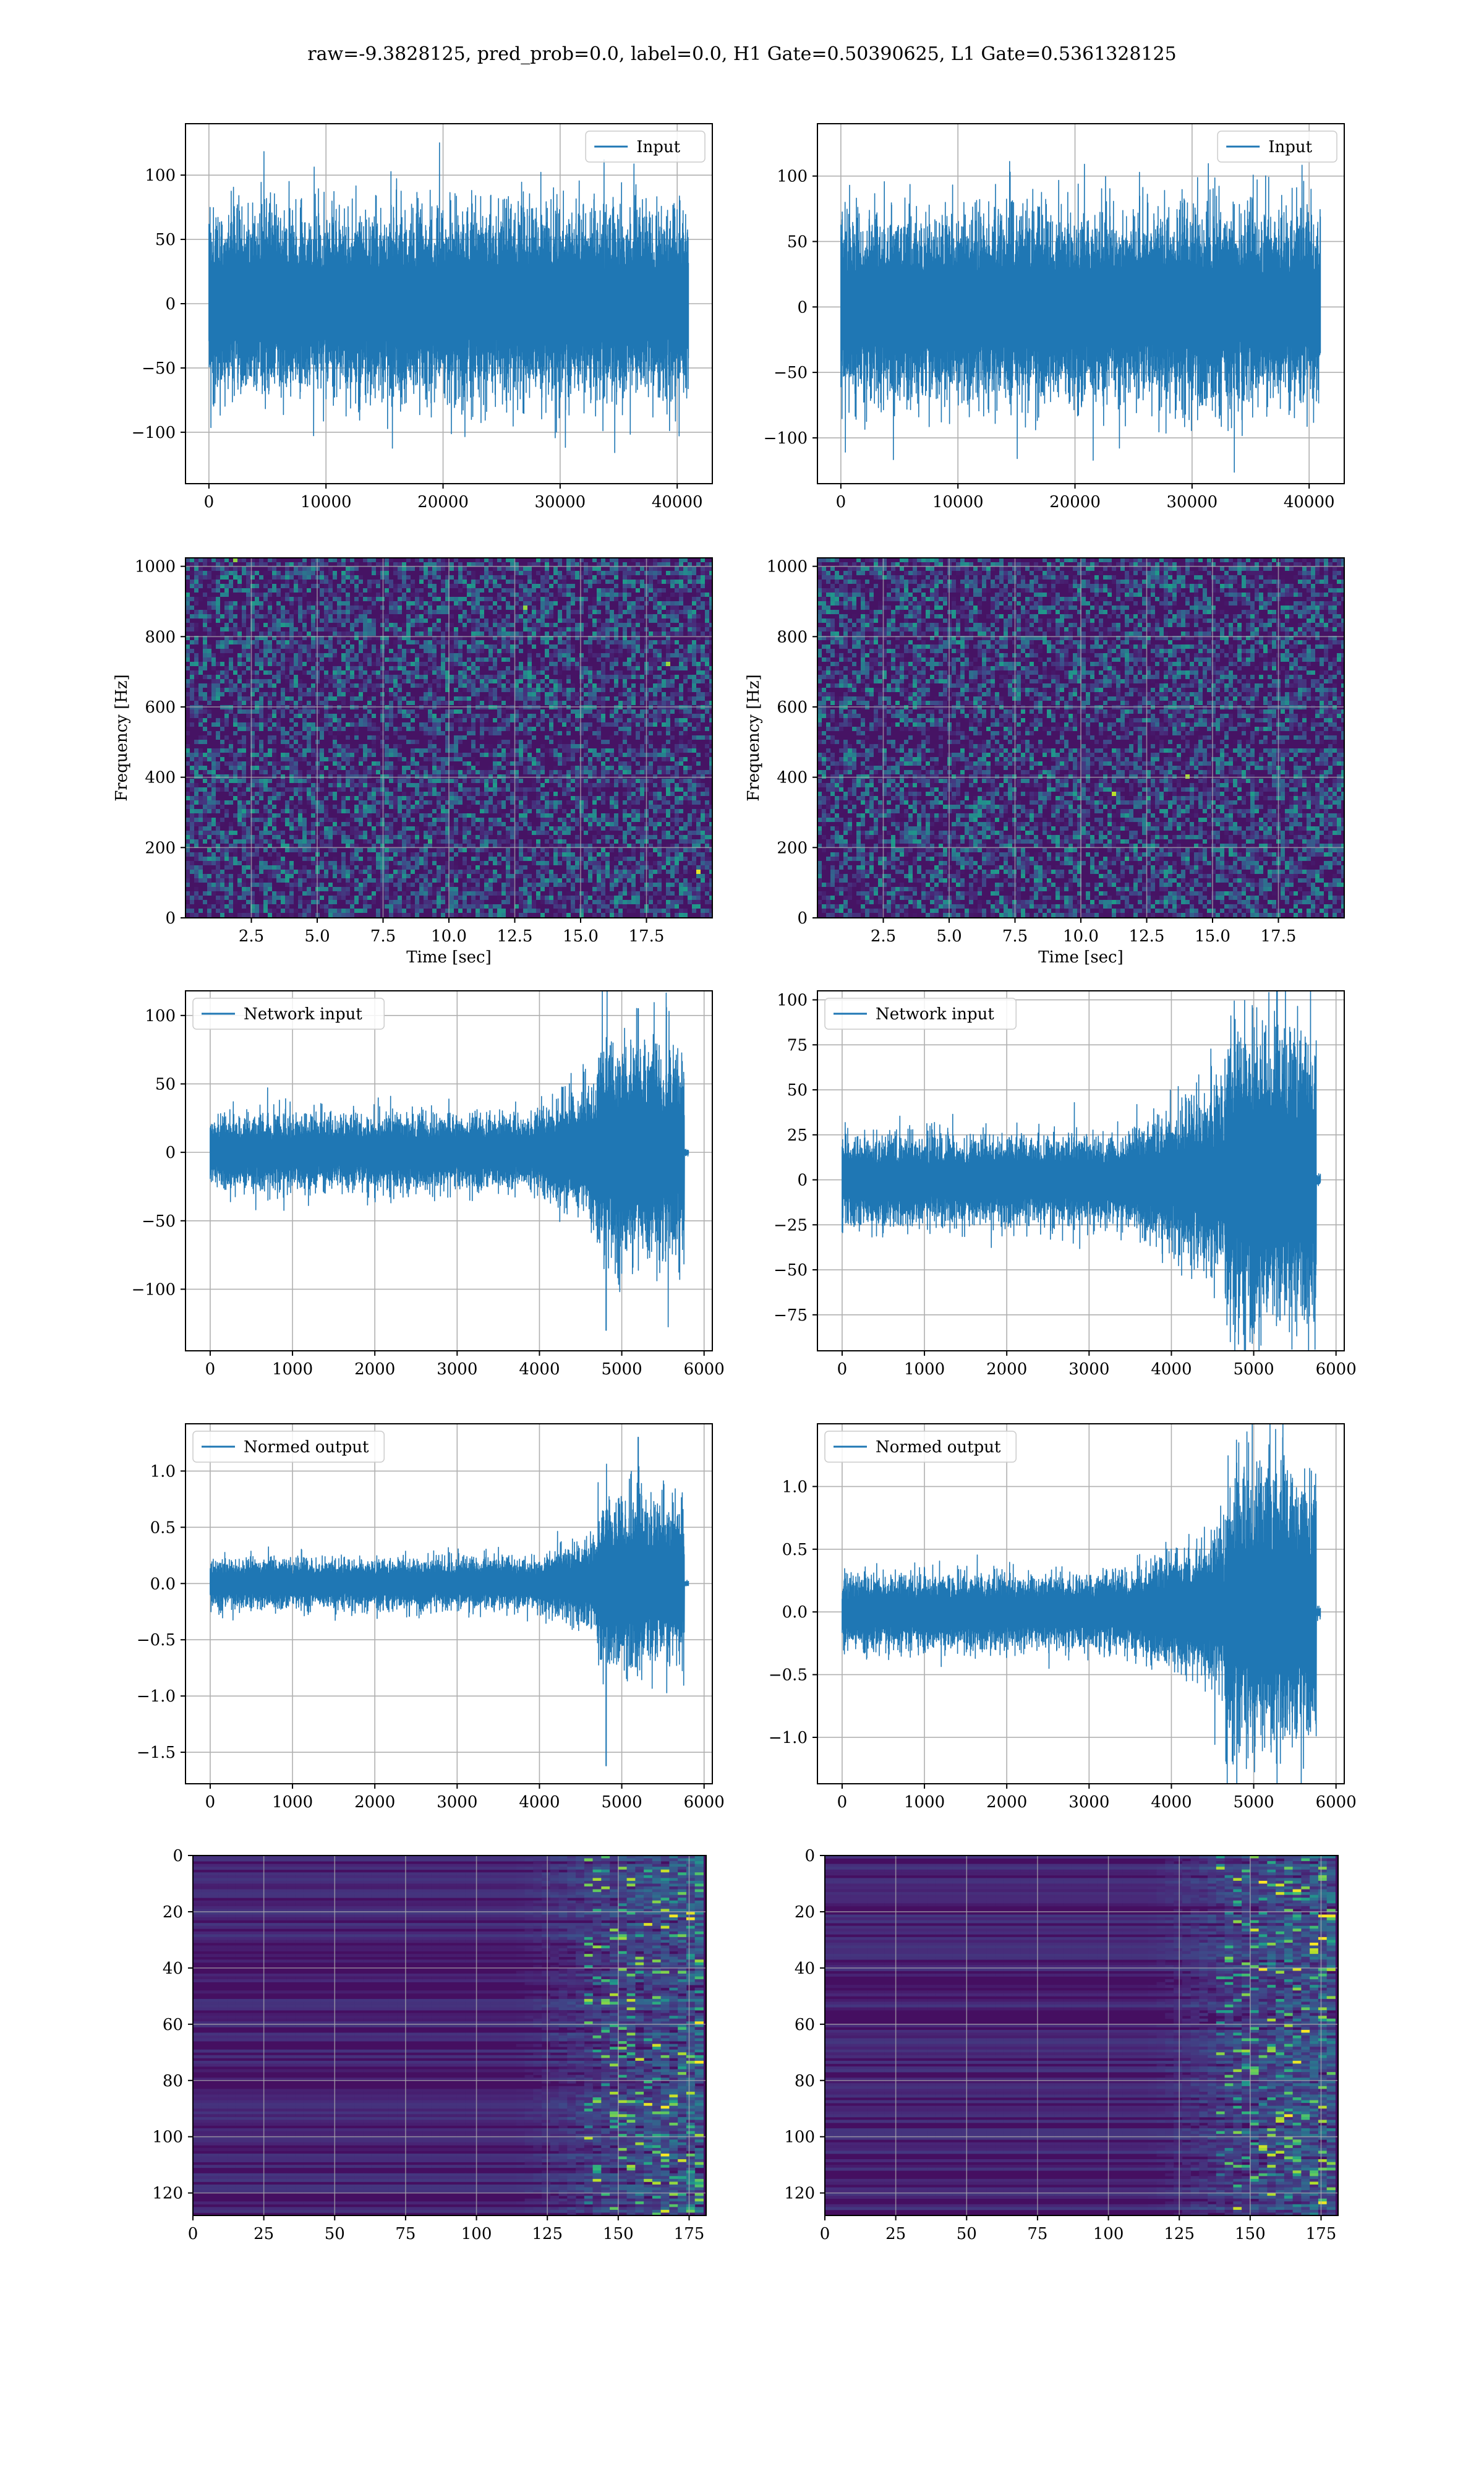  What do you see at coordinates (1179, 2234) in the screenshot?
I see `x-tick-label: 125` at bounding box center [1179, 2234].